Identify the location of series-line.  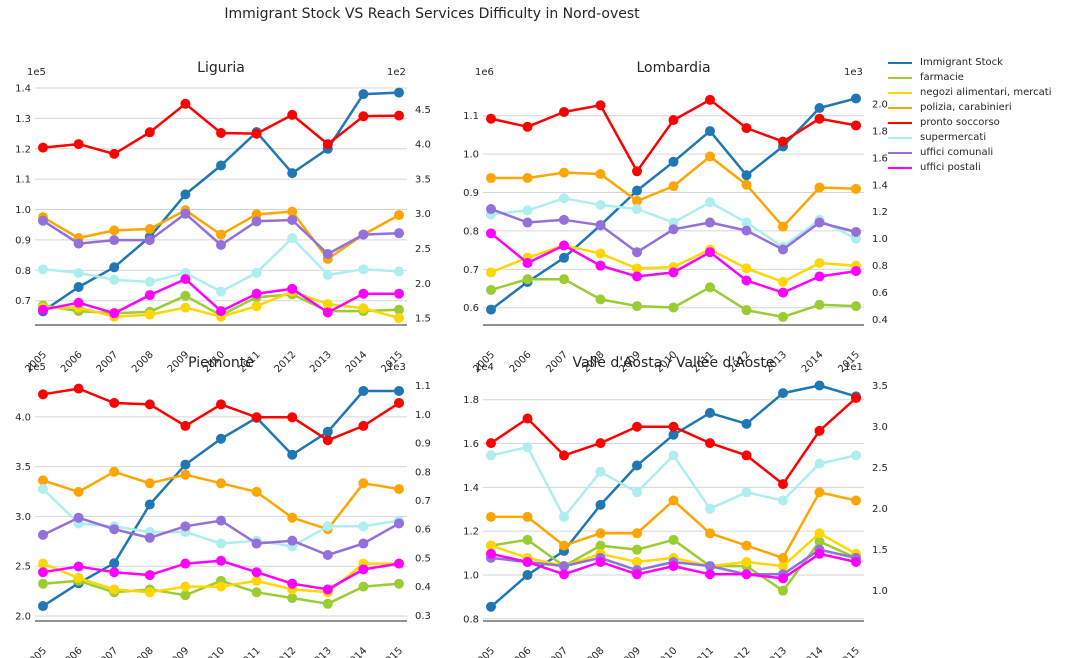
(220, 498).